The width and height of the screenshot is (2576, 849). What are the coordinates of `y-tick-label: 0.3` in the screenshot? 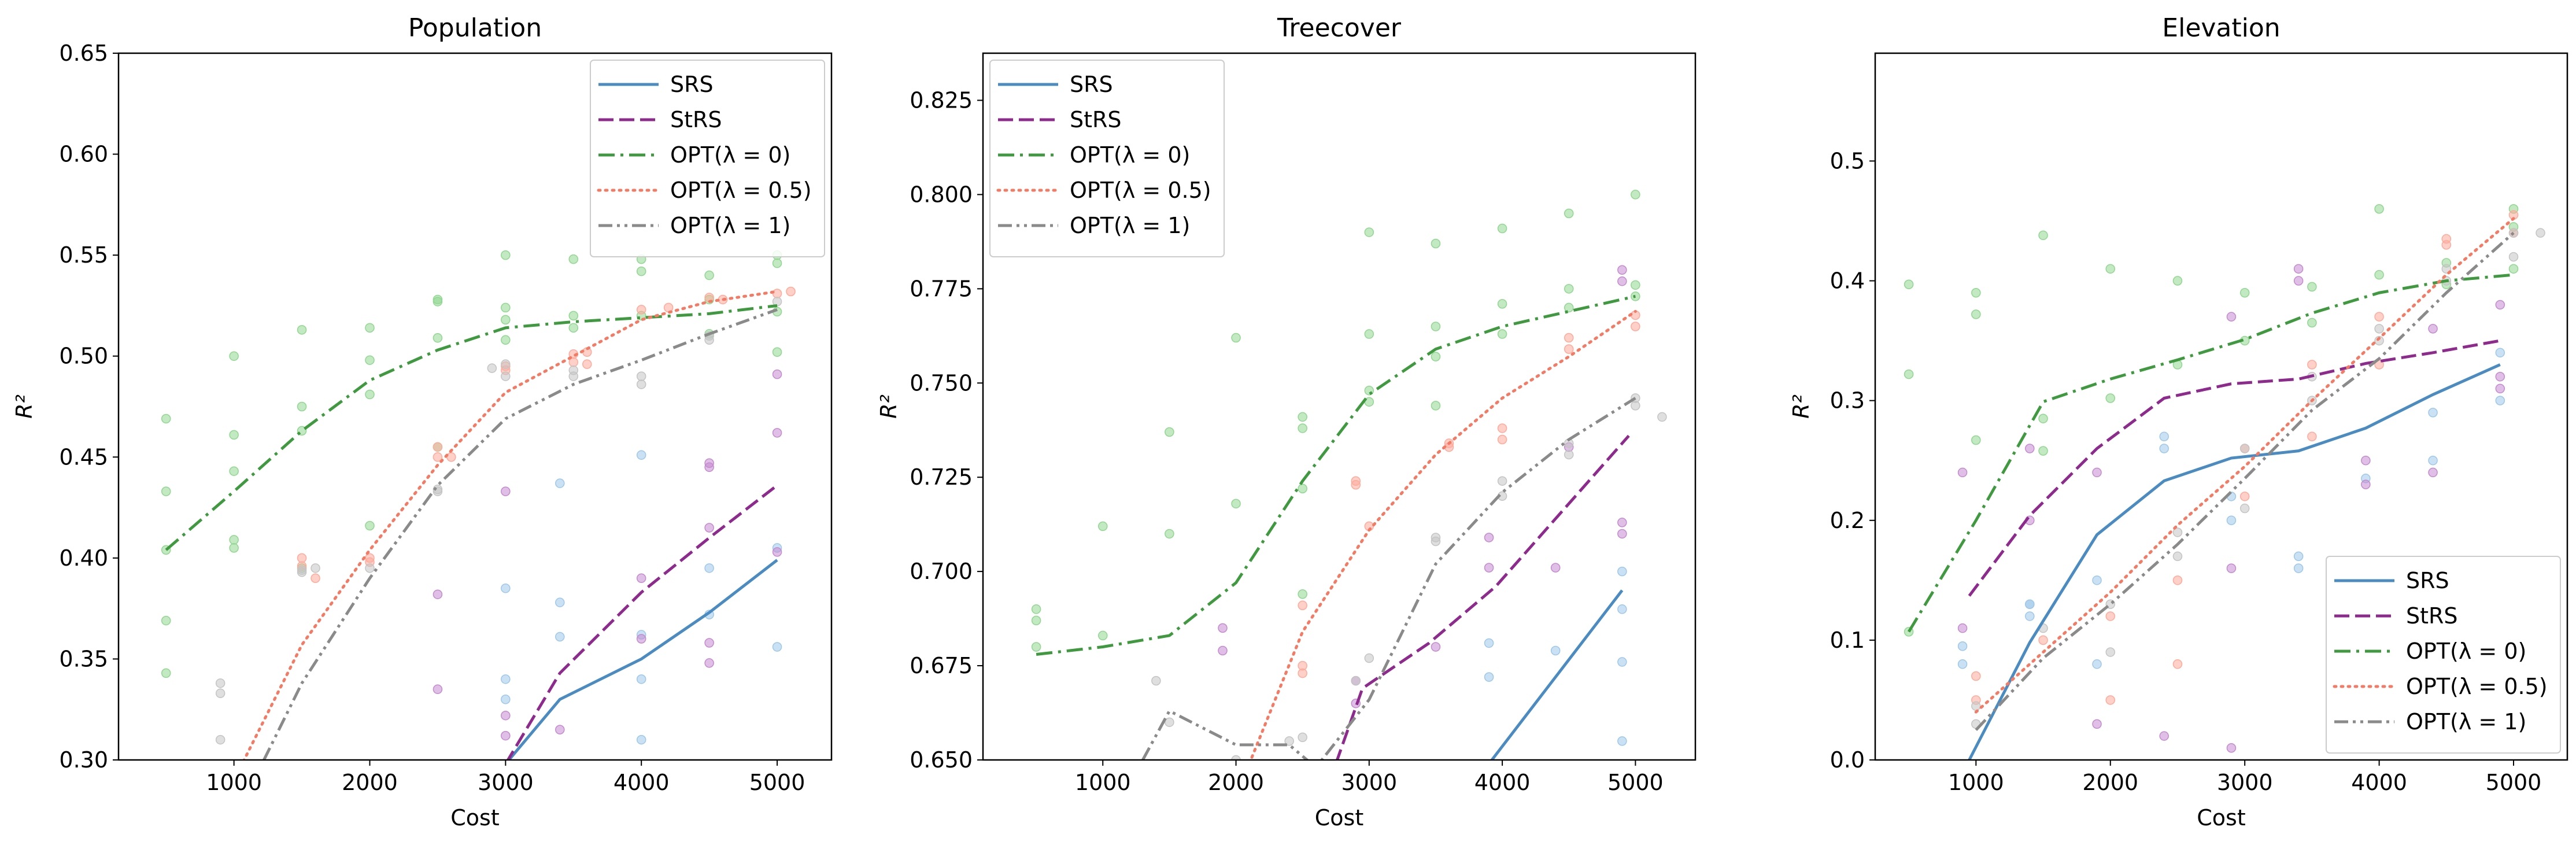 It's located at (1847, 401).